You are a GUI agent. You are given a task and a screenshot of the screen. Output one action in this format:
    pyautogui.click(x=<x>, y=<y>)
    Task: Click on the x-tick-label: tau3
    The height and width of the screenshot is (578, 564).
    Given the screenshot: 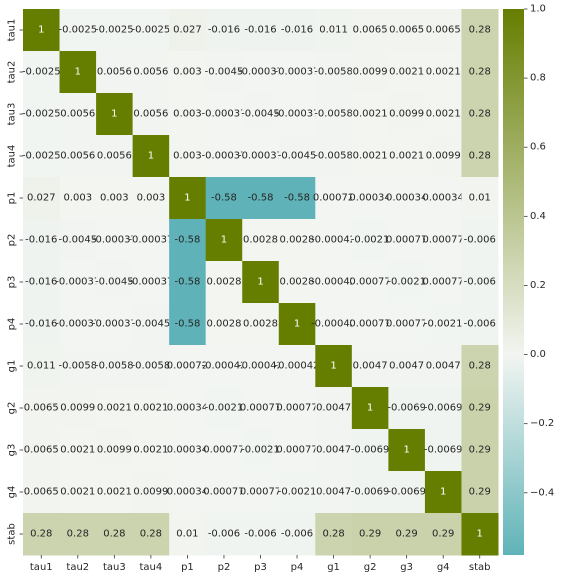 What is the action you would take?
    pyautogui.click(x=114, y=567)
    